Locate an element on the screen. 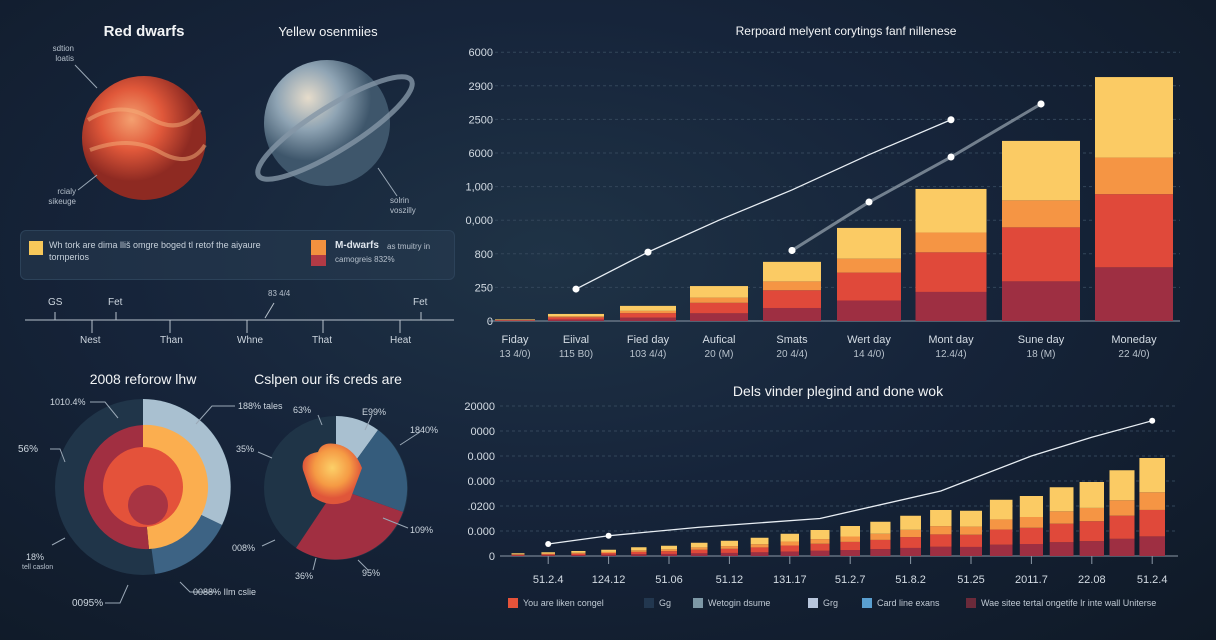 This screenshot has height=640, width=1216. x-tick-sublabel: 18 (M) is located at coordinates (1041, 354).